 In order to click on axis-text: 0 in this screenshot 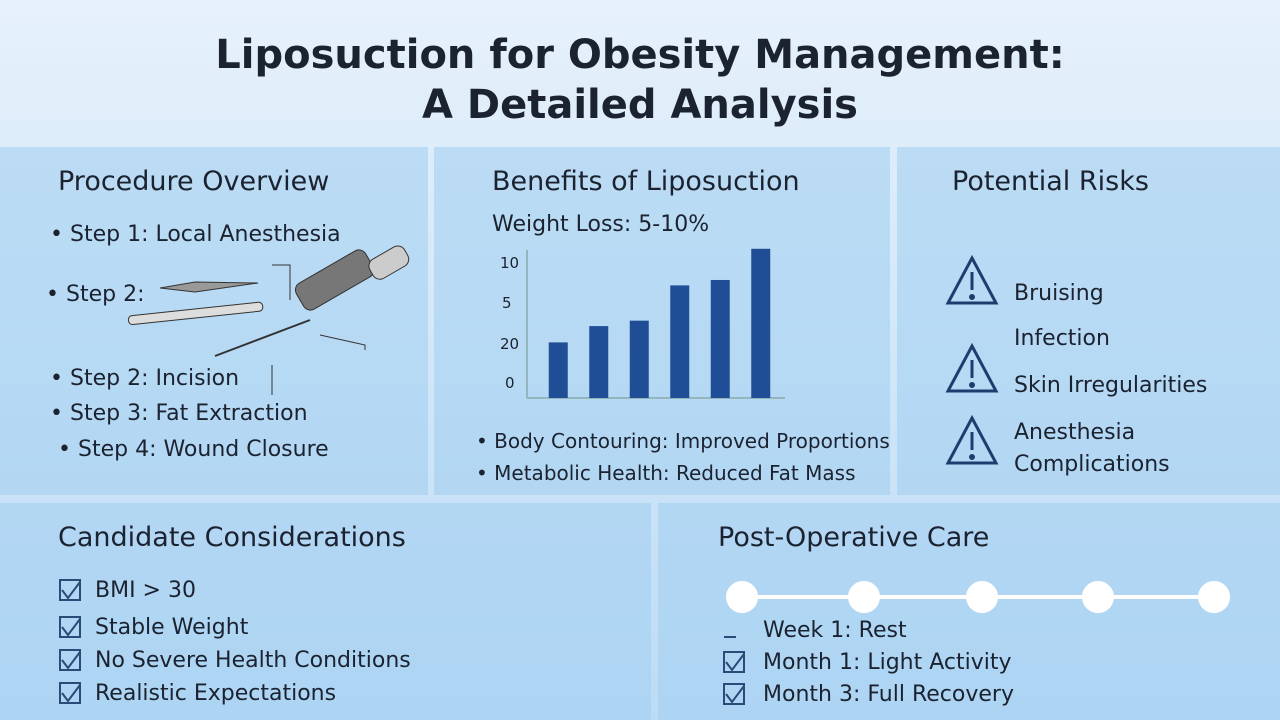, I will do `click(510, 383)`.